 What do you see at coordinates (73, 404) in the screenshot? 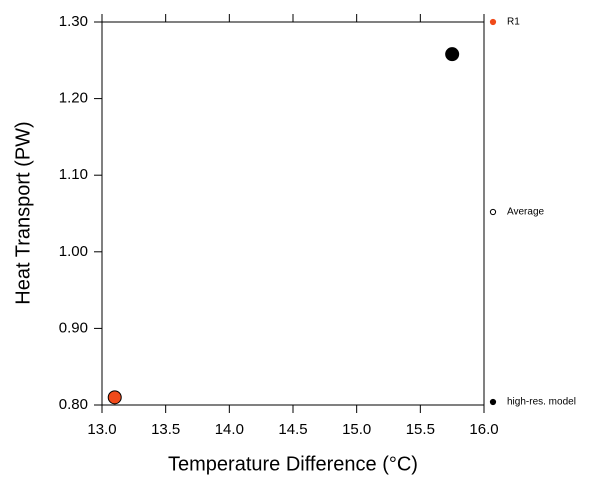
I see `y-tick-label: 0.80` at bounding box center [73, 404].